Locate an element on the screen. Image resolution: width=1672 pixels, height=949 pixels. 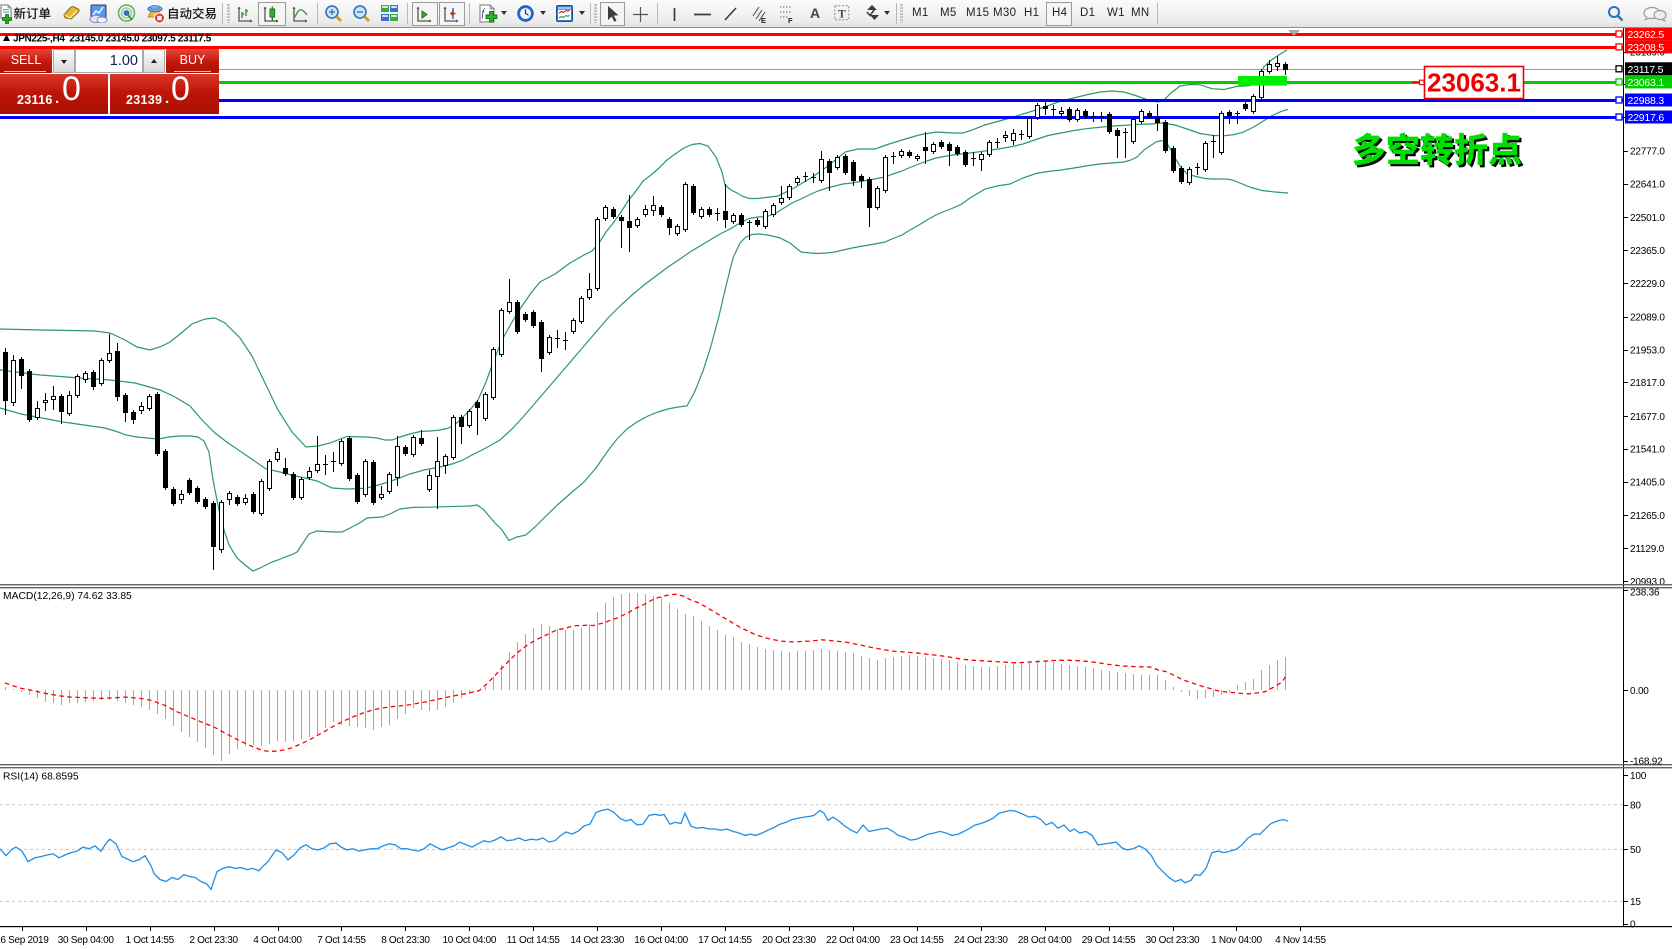
svg-text: 22777.0 is located at coordinates (1647, 152).